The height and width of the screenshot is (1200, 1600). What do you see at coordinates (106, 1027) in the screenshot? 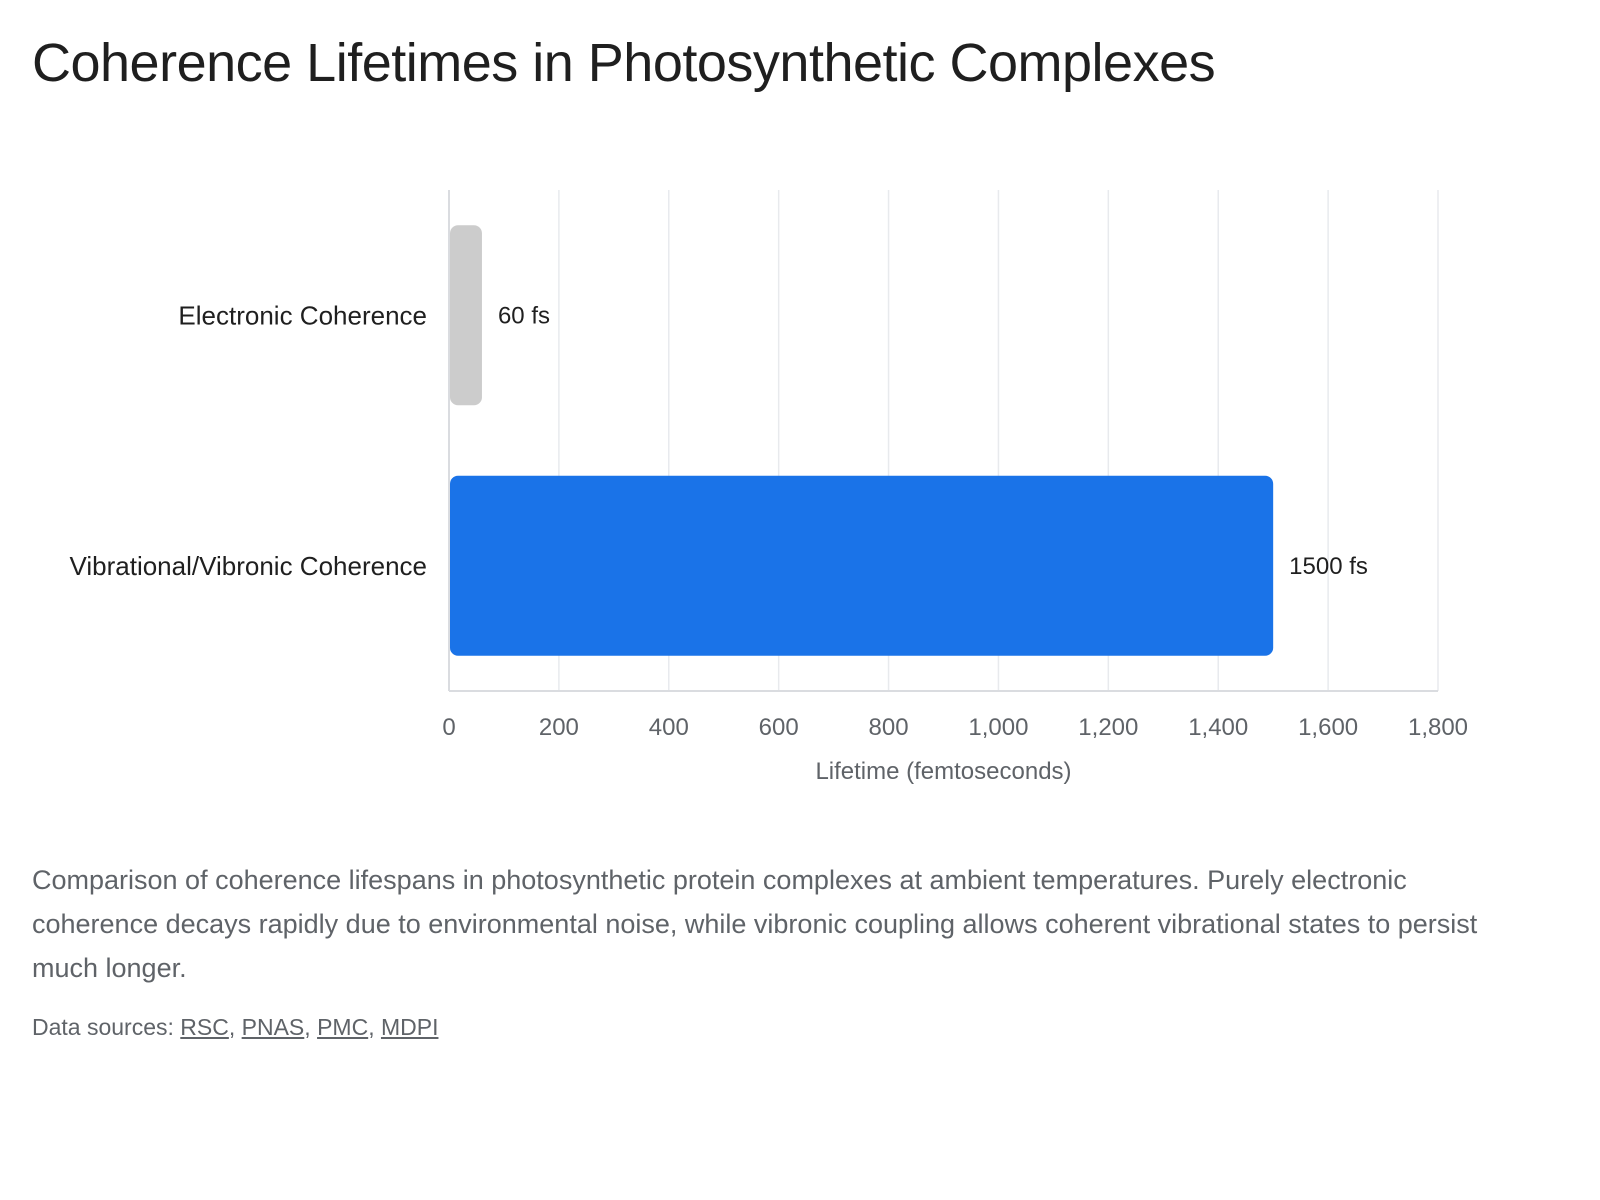
I see `sources-prefix: Data sources:` at bounding box center [106, 1027].